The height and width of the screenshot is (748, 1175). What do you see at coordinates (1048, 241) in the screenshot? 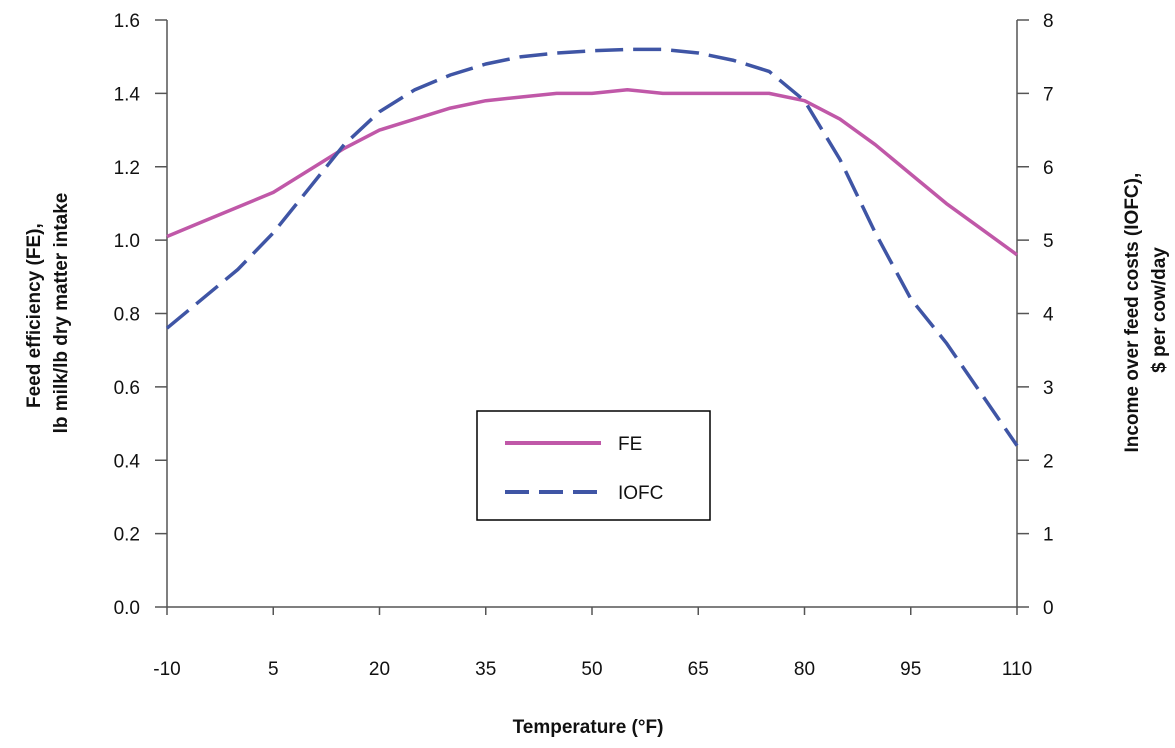
I see `y-right-tick-label: 5` at bounding box center [1048, 241].